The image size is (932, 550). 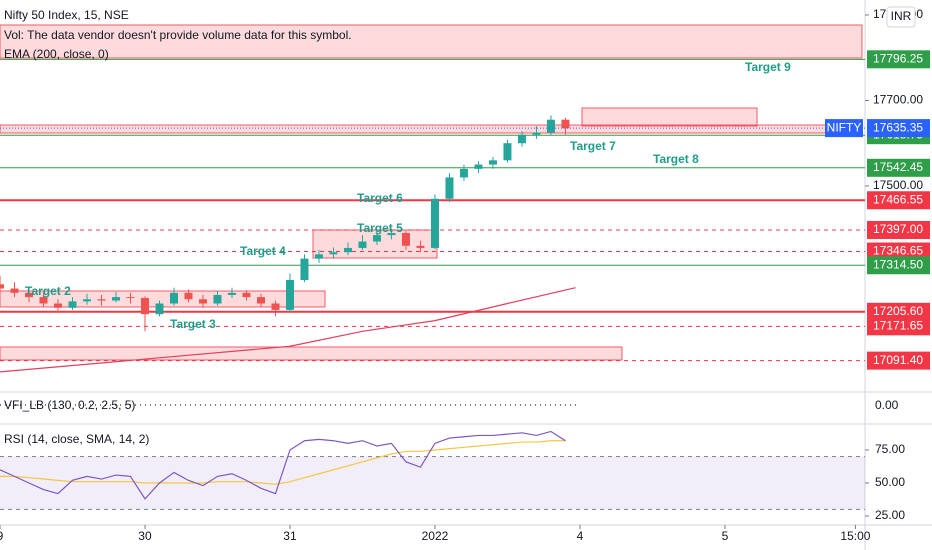 What do you see at coordinates (890, 449) in the screenshot?
I see `y-tick-label: 75.00` at bounding box center [890, 449].